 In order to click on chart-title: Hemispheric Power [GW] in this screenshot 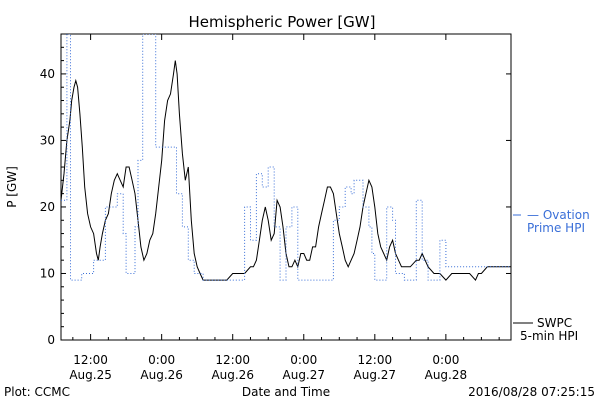, I will do `click(282, 22)`.